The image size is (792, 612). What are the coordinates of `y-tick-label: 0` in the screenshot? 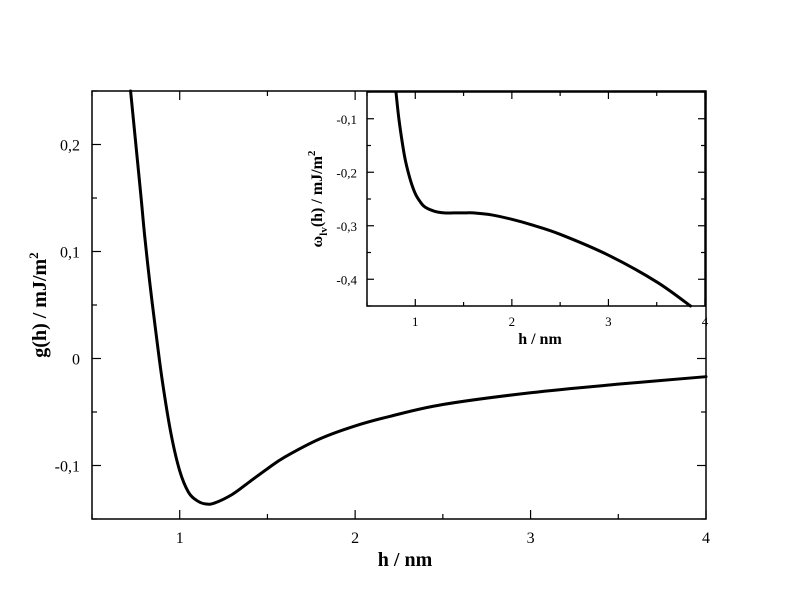 It's located at (76, 360).